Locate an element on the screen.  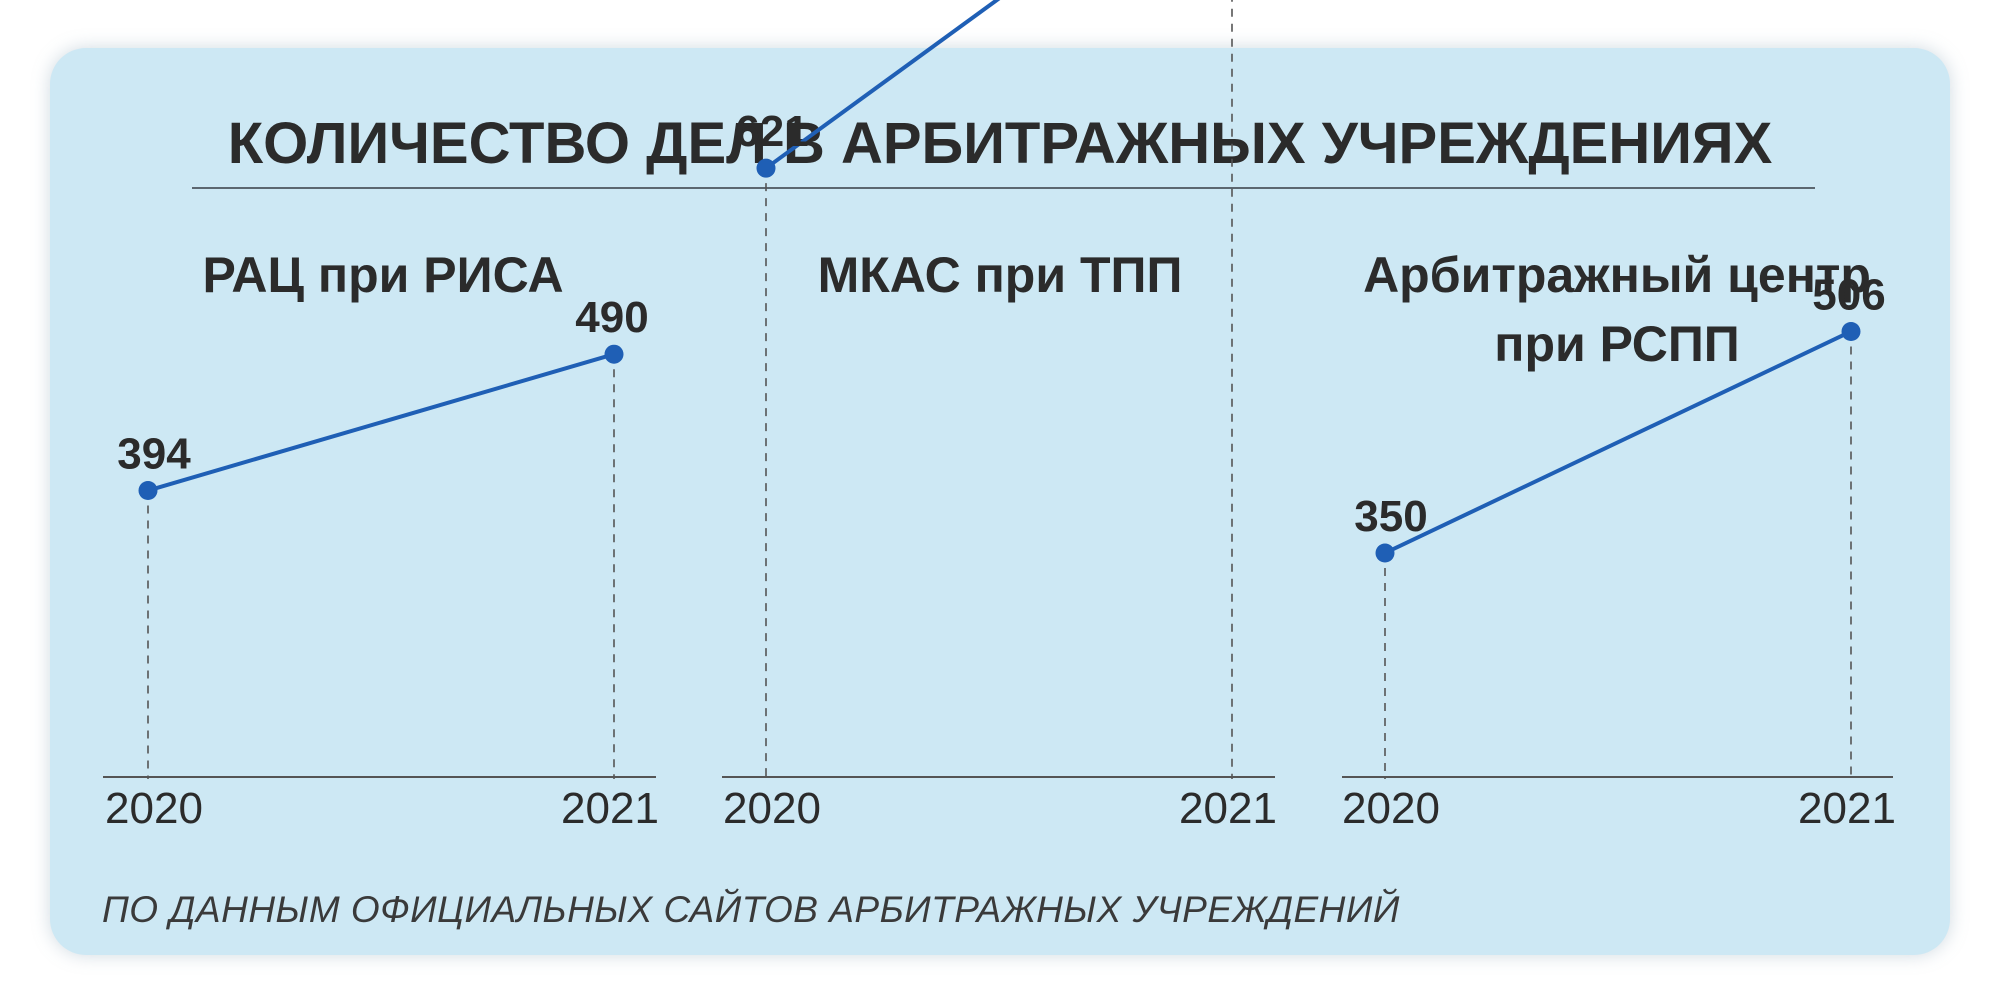
data-label: 490 is located at coordinates (611, 317).